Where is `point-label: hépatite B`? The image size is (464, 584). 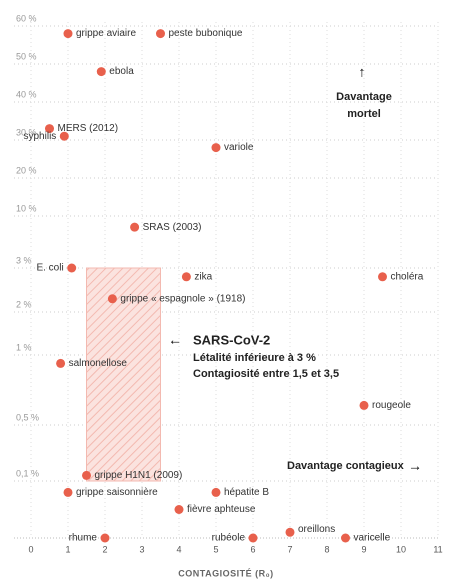
point-label: hépatite B is located at coordinates (246, 492).